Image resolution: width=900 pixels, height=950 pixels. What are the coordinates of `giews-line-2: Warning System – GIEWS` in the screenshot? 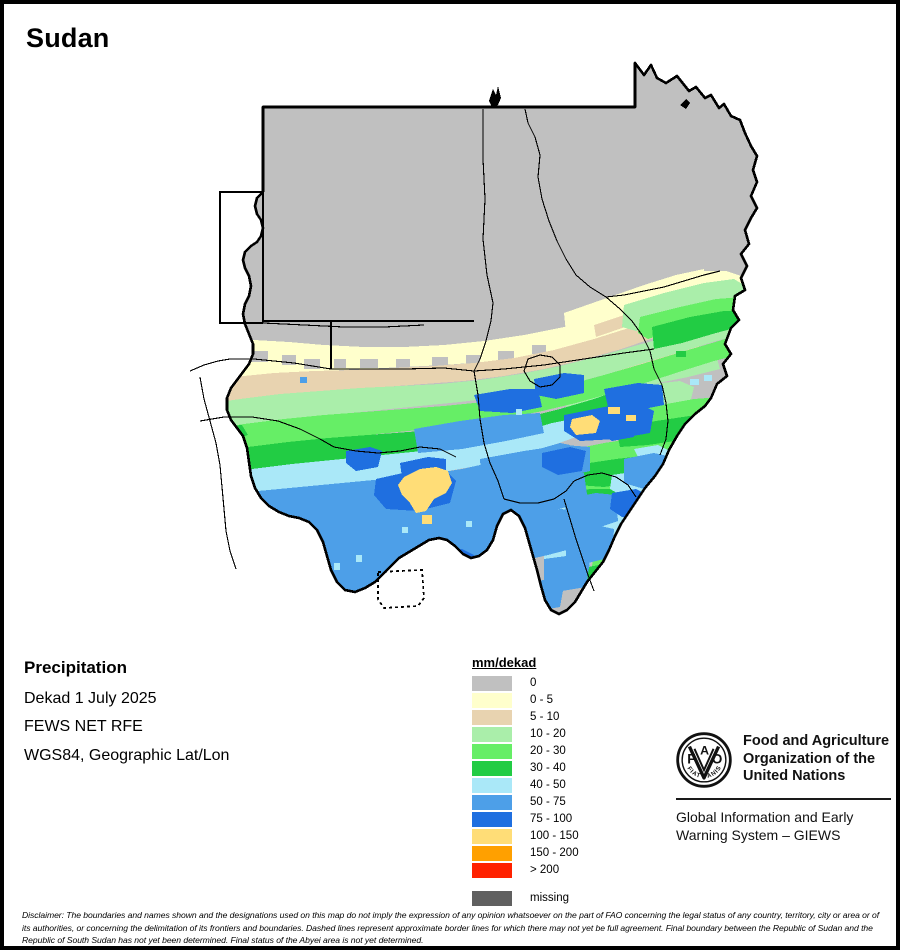 It's located at (758, 834).